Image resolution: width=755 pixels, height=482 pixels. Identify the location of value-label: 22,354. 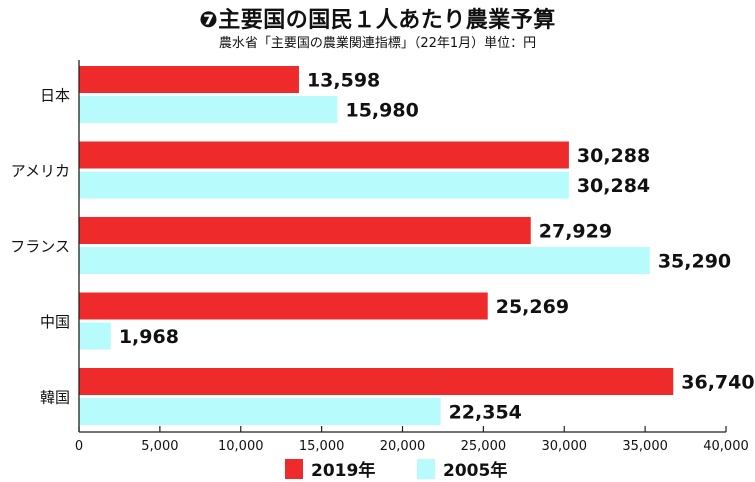
(485, 413).